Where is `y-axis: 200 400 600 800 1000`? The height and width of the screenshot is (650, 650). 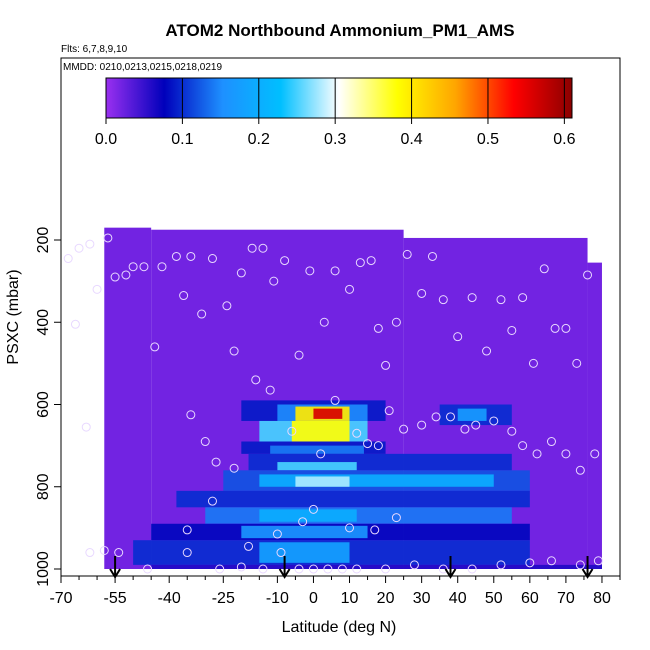 y-axis: 200 400 600 800 1000 is located at coordinates (48, 407).